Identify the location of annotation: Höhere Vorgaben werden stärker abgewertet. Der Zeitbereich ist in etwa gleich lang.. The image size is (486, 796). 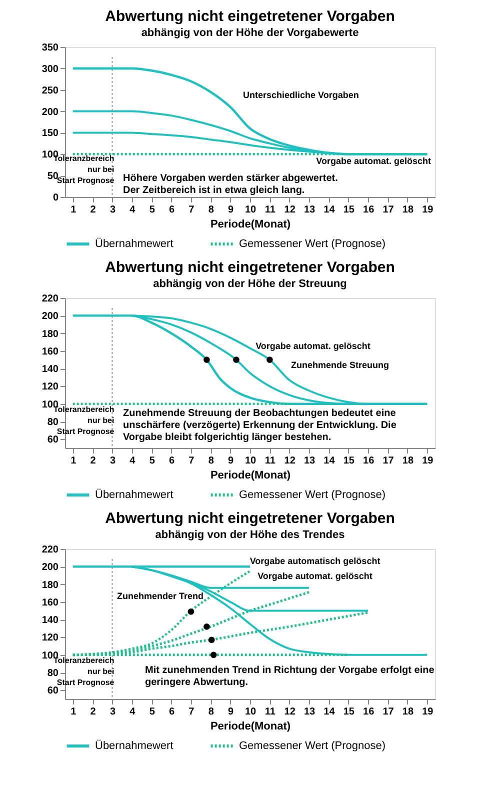
(230, 184).